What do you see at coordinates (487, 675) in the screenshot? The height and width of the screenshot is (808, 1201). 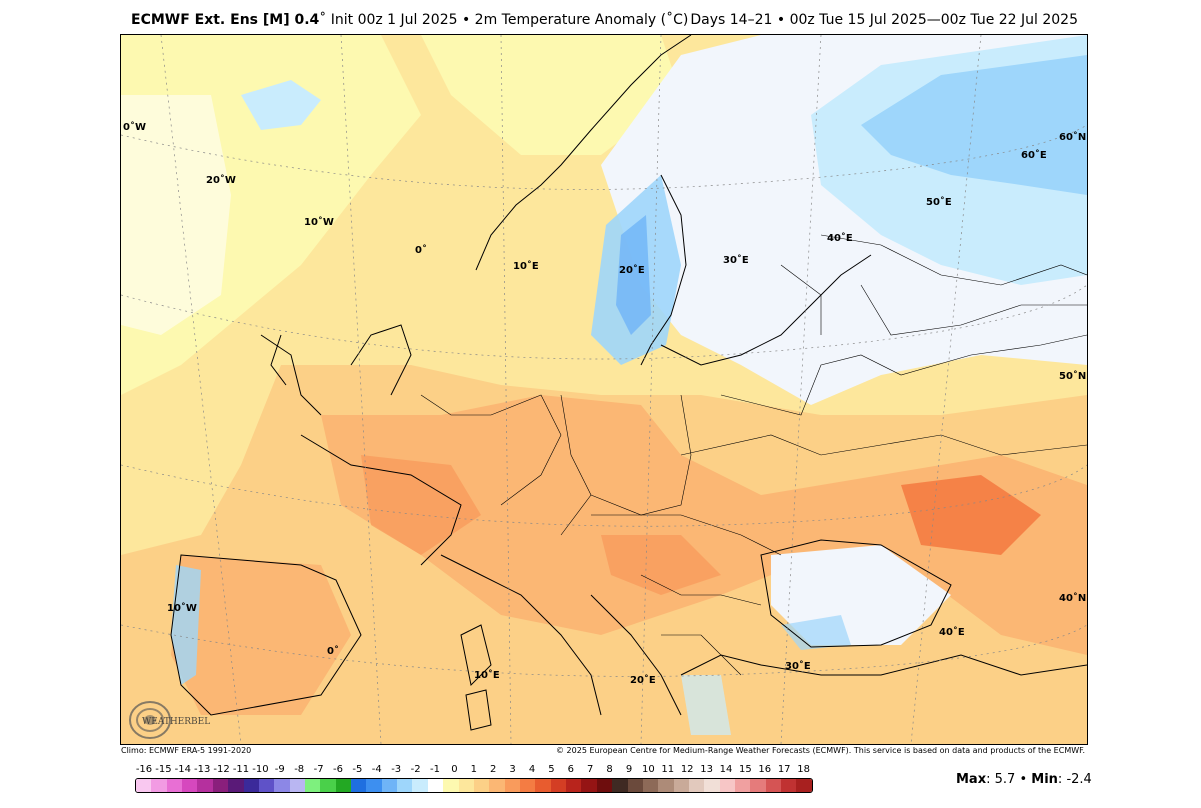 I see `lon-label: 10˚E` at bounding box center [487, 675].